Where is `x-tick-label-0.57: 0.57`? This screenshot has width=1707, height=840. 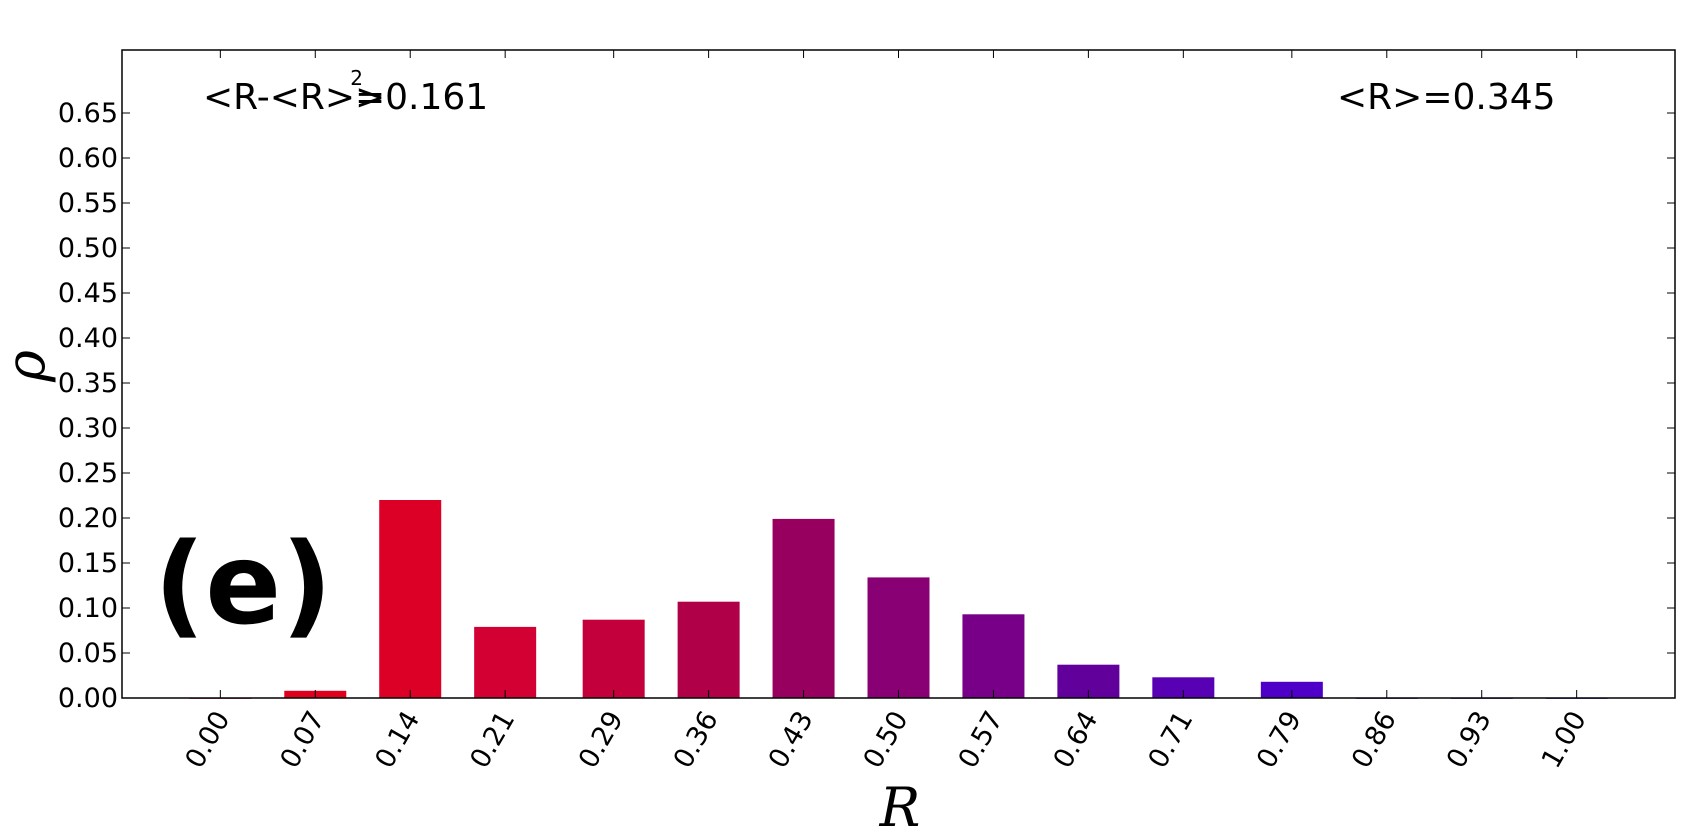
x-tick-label-0.57: 0.57 is located at coordinates (981, 740).